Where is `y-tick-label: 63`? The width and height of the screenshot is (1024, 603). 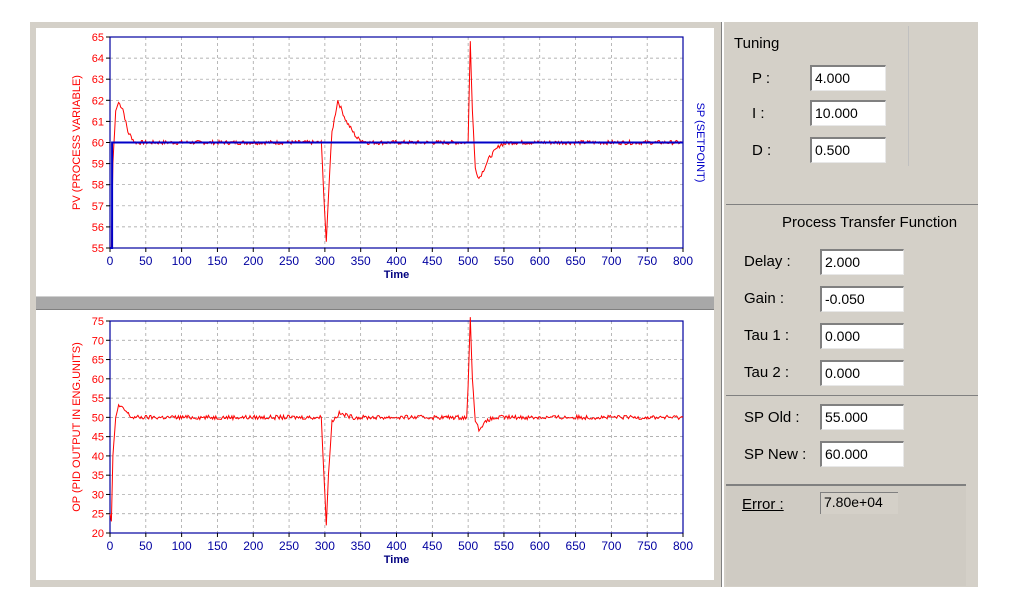
y-tick-label: 63 is located at coordinates (98, 80).